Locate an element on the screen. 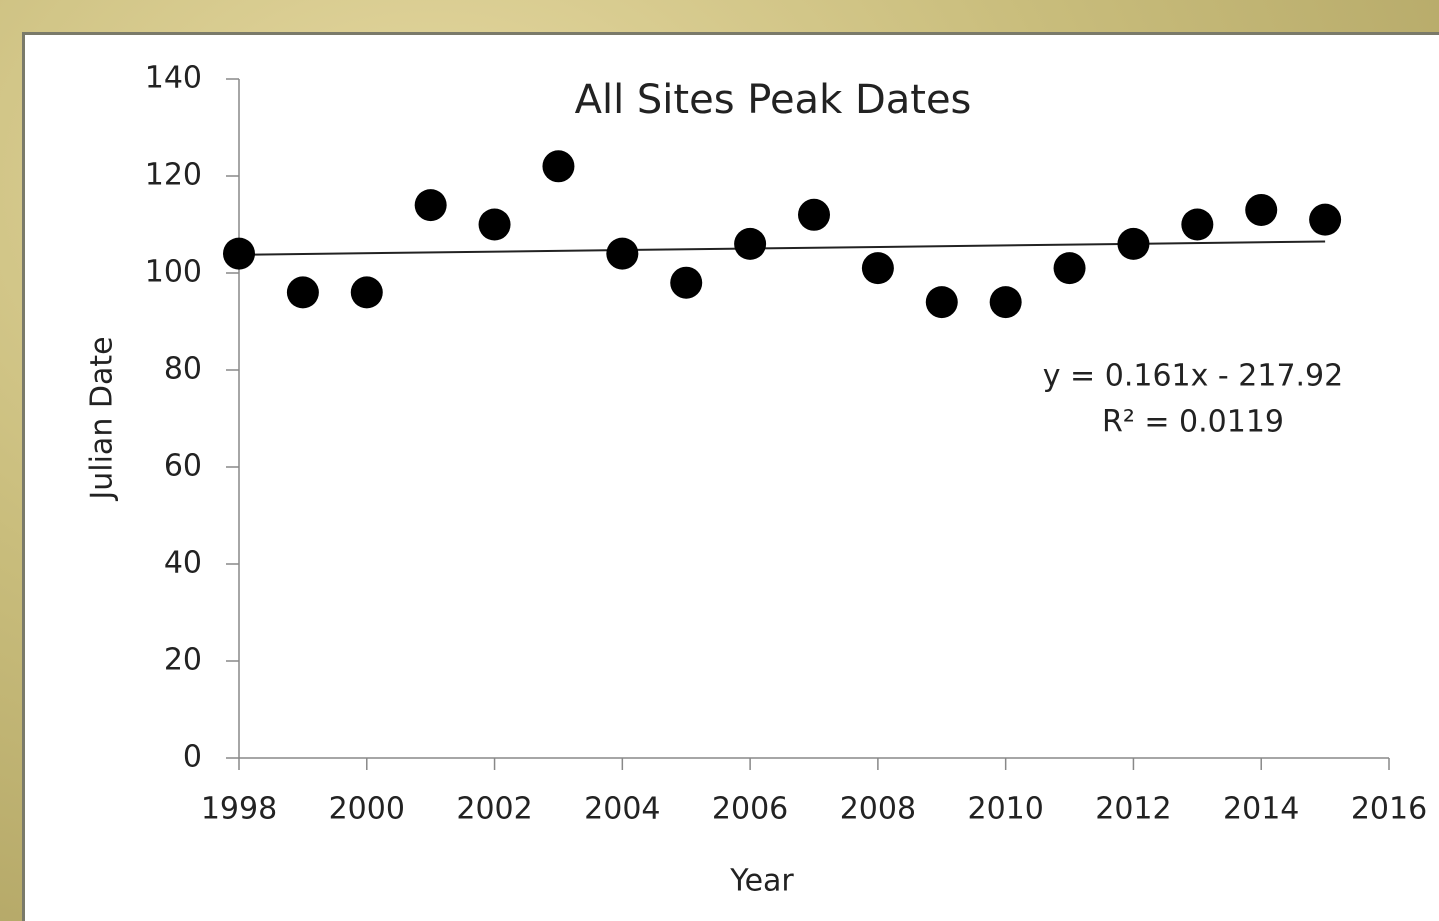 The image size is (1439, 921). x-tick-label: 2016 is located at coordinates (1389, 809).